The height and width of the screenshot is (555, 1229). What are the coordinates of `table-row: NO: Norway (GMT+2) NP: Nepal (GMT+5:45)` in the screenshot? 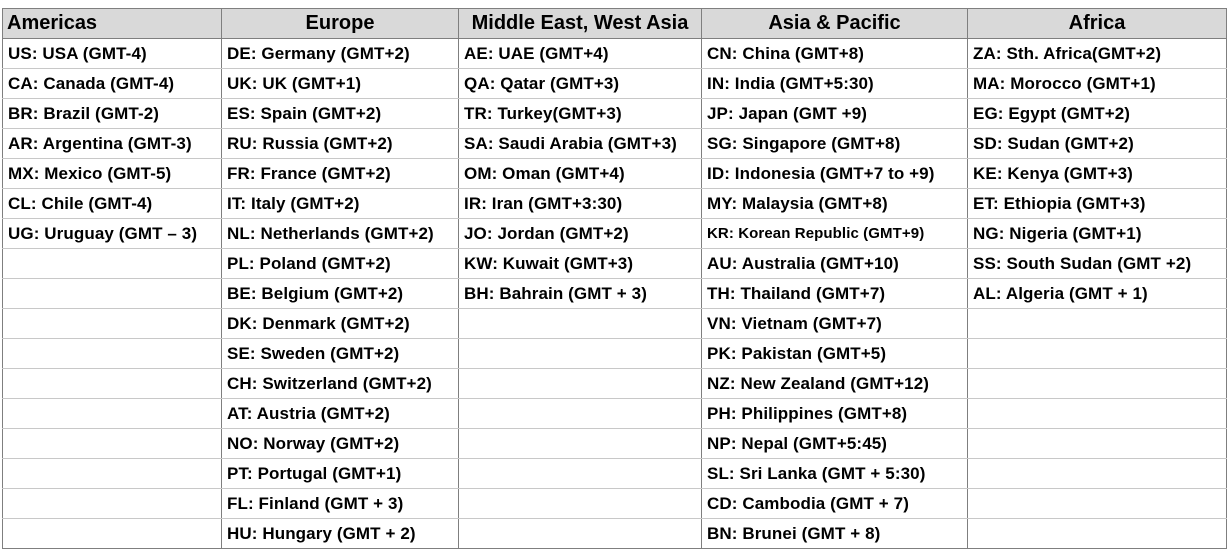 It's located at (614, 443).